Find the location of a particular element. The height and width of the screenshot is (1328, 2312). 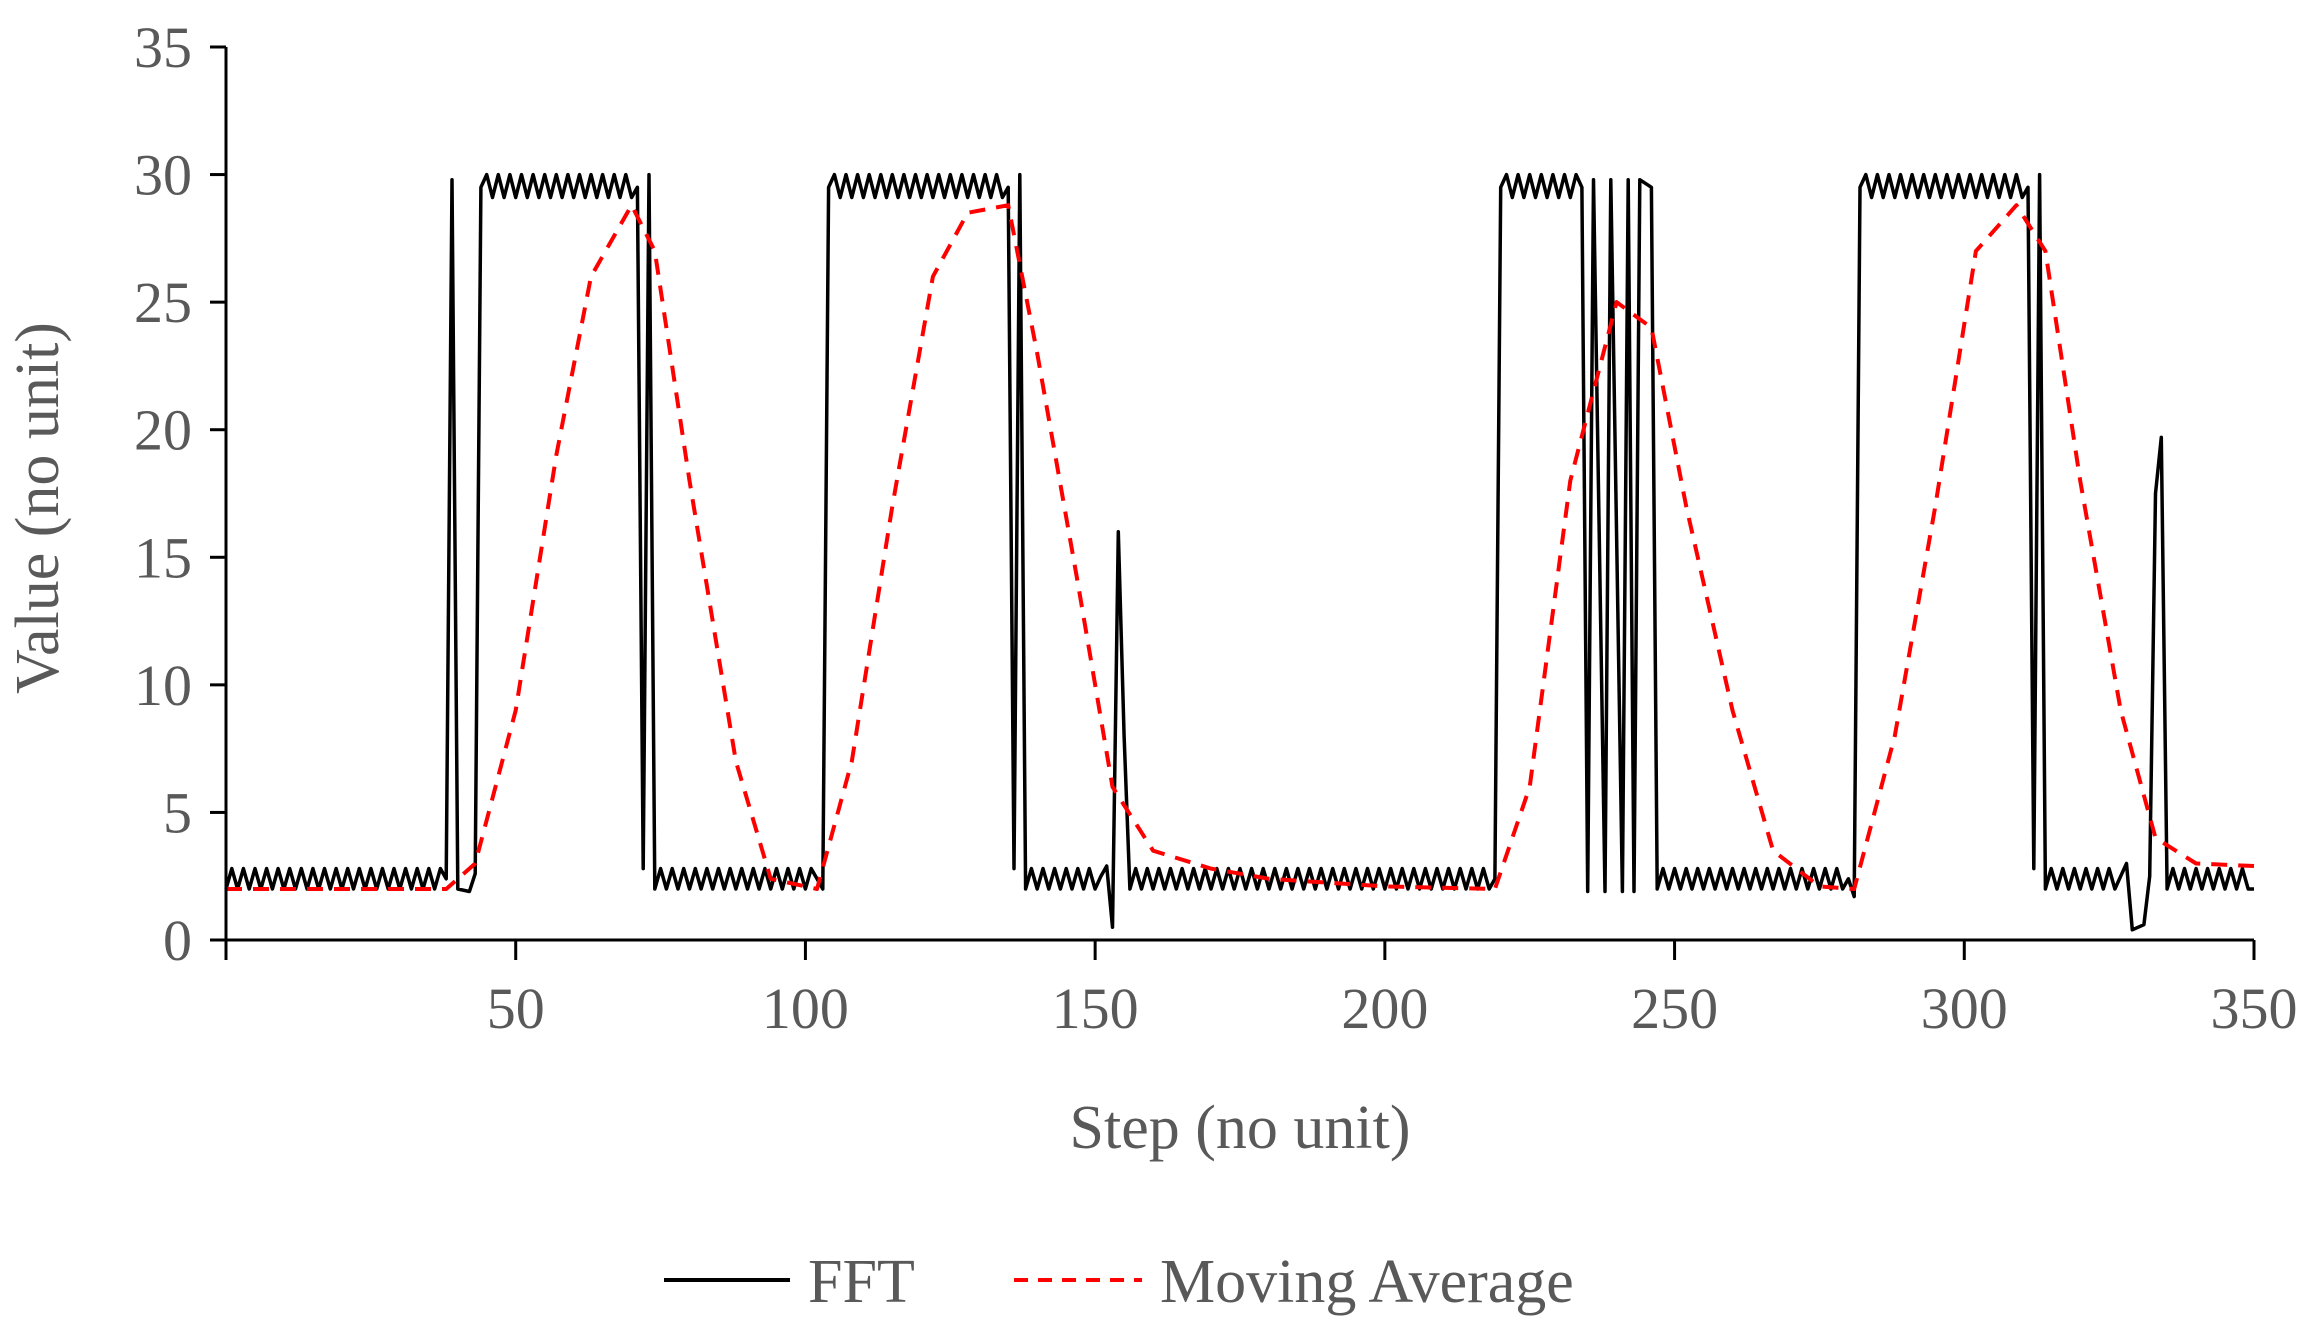

x-tick-label-300: 300 is located at coordinates (1964, 1008).